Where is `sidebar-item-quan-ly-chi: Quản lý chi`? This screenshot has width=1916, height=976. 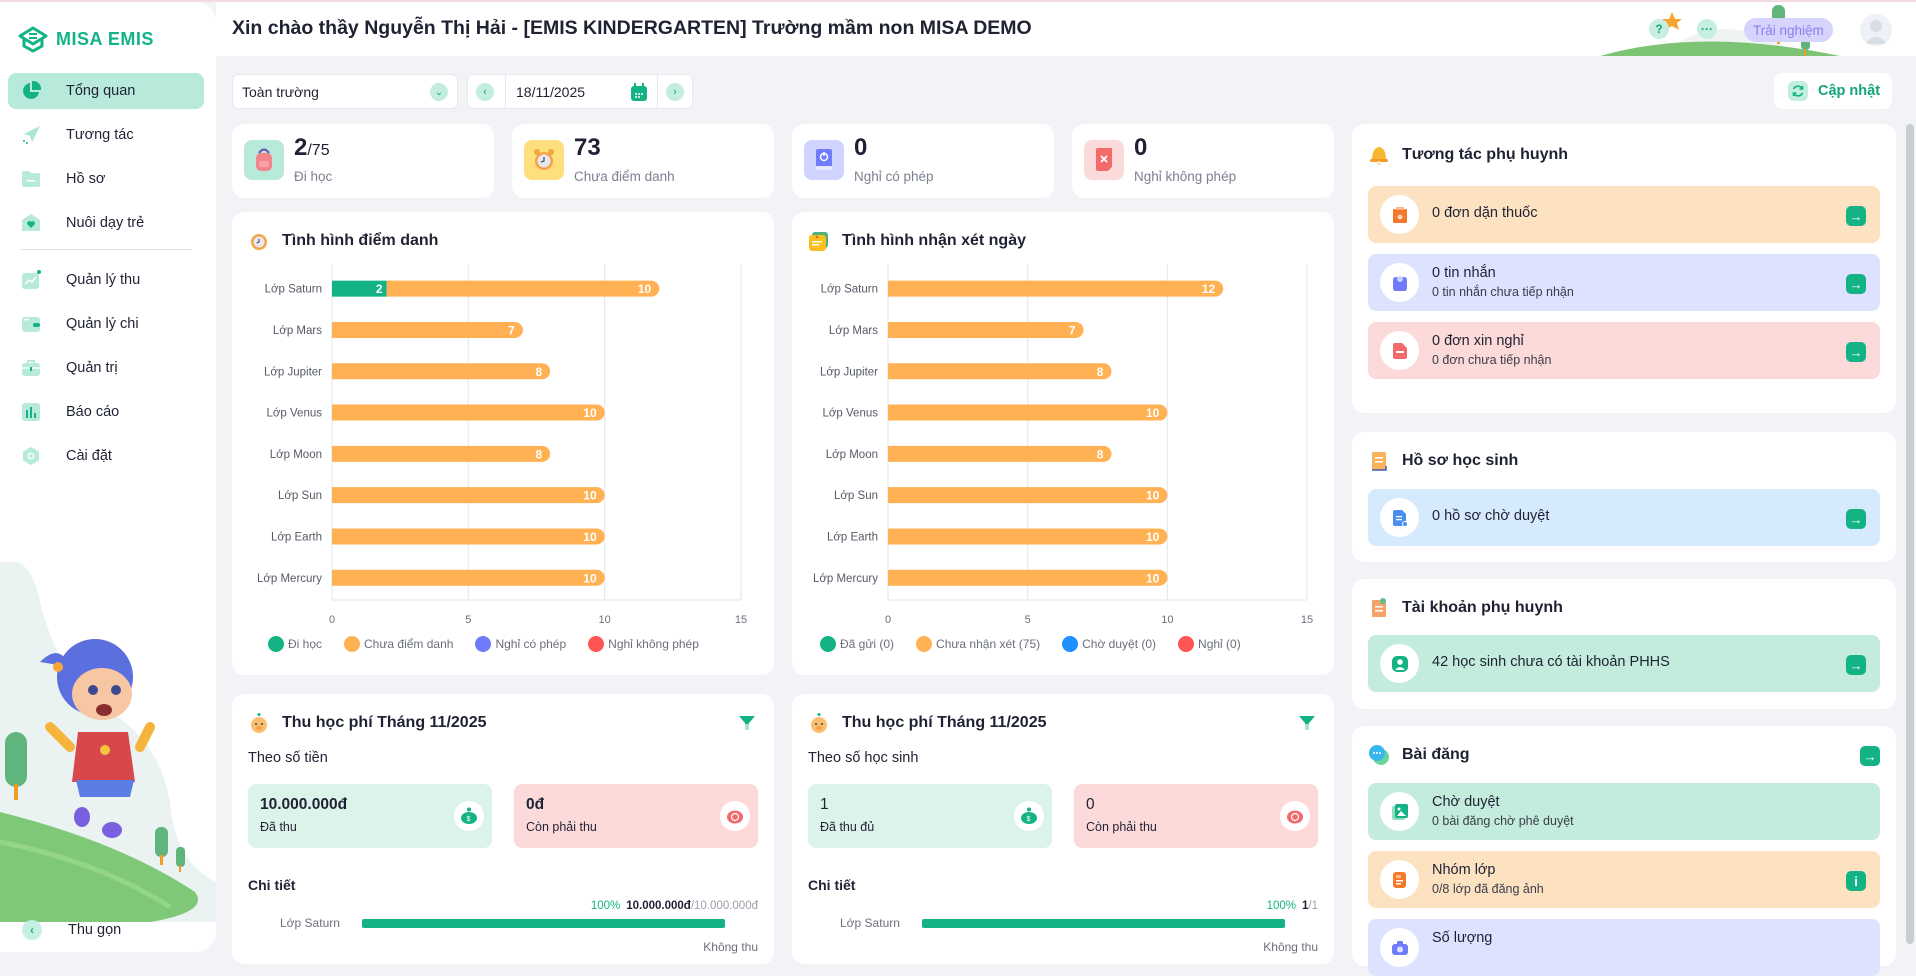 sidebar-item-quan-ly-chi: Quản lý chi is located at coordinates (106, 324).